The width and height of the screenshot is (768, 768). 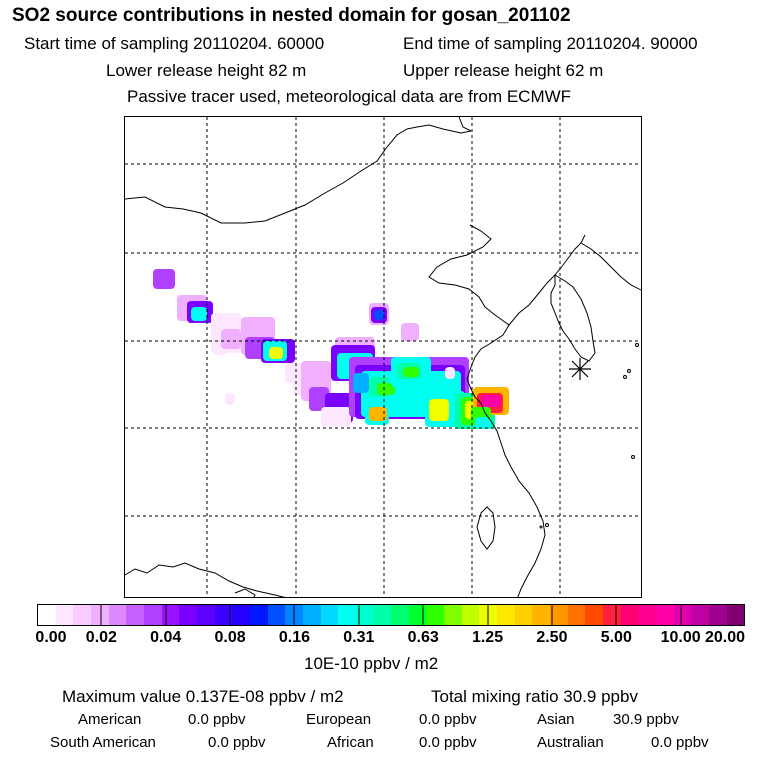 What do you see at coordinates (331, 349) in the screenshot?
I see `concentration-plume` at bounding box center [331, 349].